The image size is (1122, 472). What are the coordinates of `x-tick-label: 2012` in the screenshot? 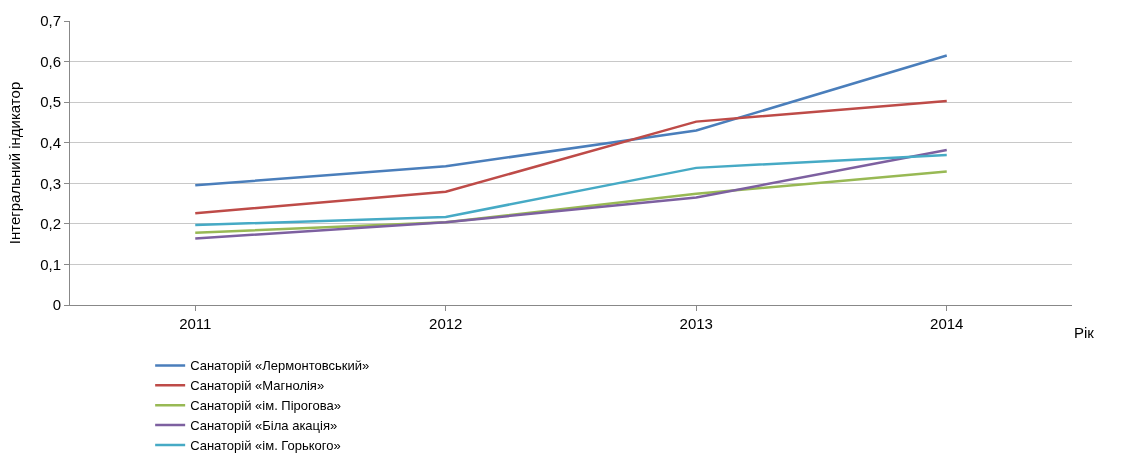 It's located at (446, 323).